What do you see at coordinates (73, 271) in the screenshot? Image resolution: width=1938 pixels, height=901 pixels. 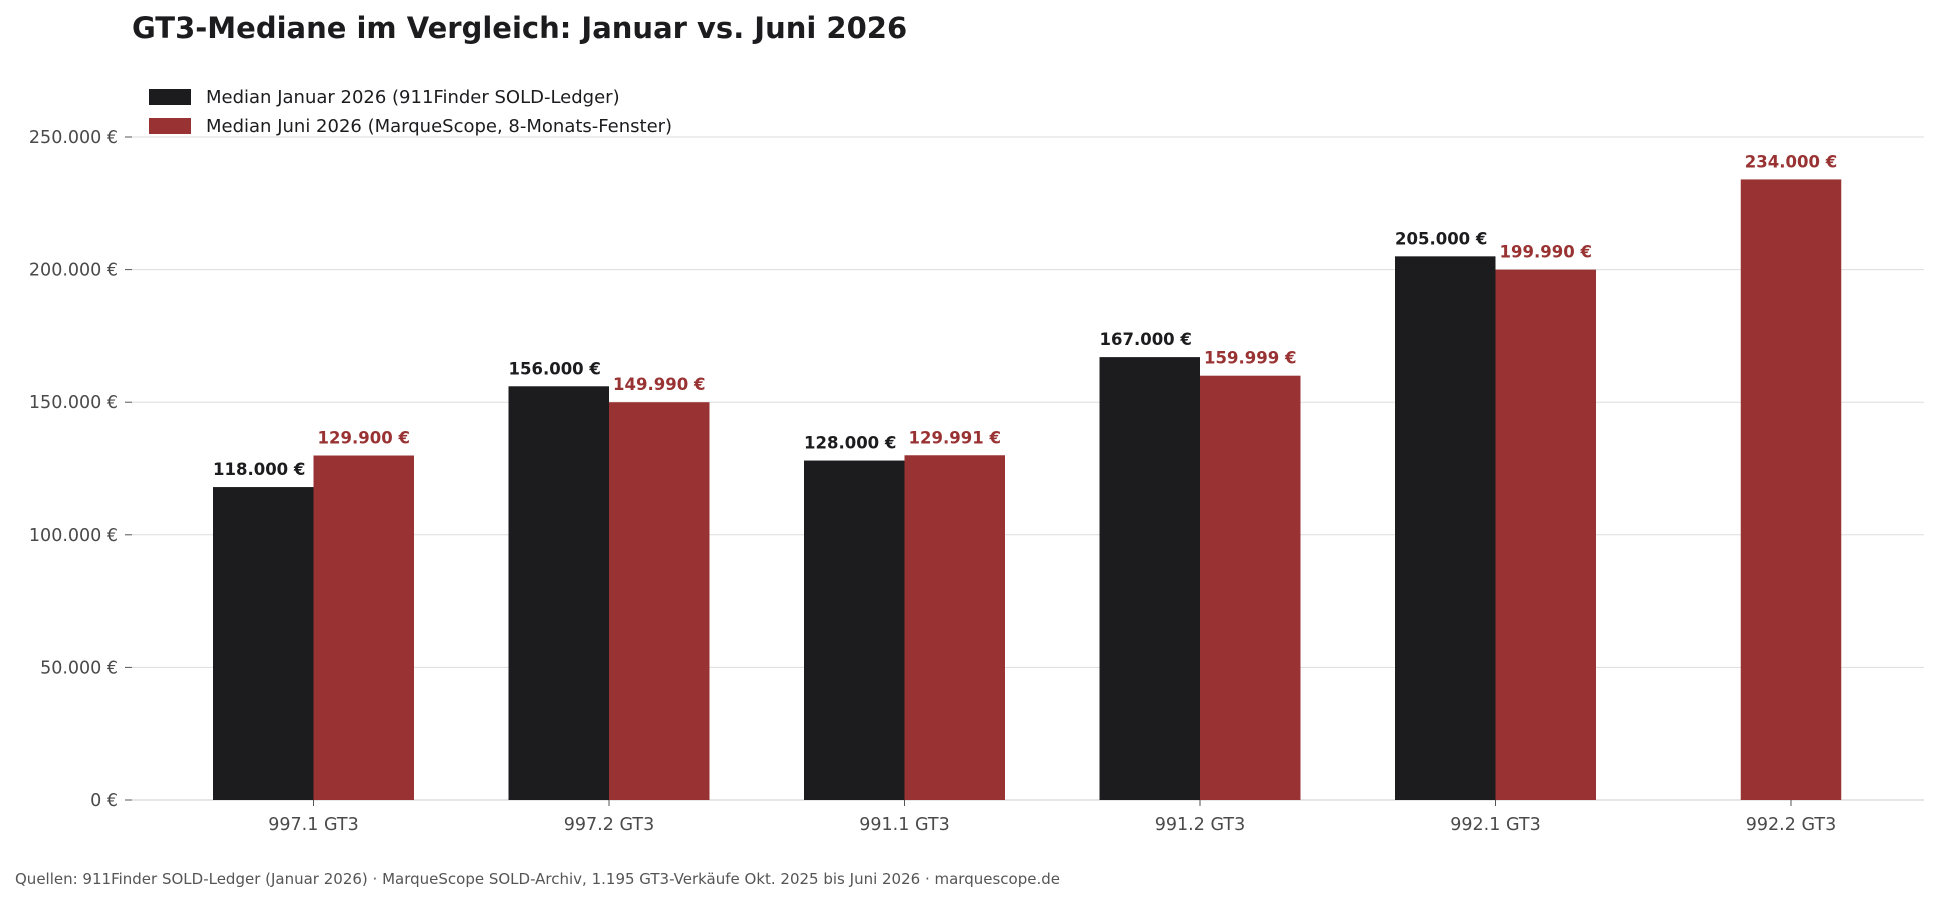 I see `y-tick-label: 200.000 €` at bounding box center [73, 271].